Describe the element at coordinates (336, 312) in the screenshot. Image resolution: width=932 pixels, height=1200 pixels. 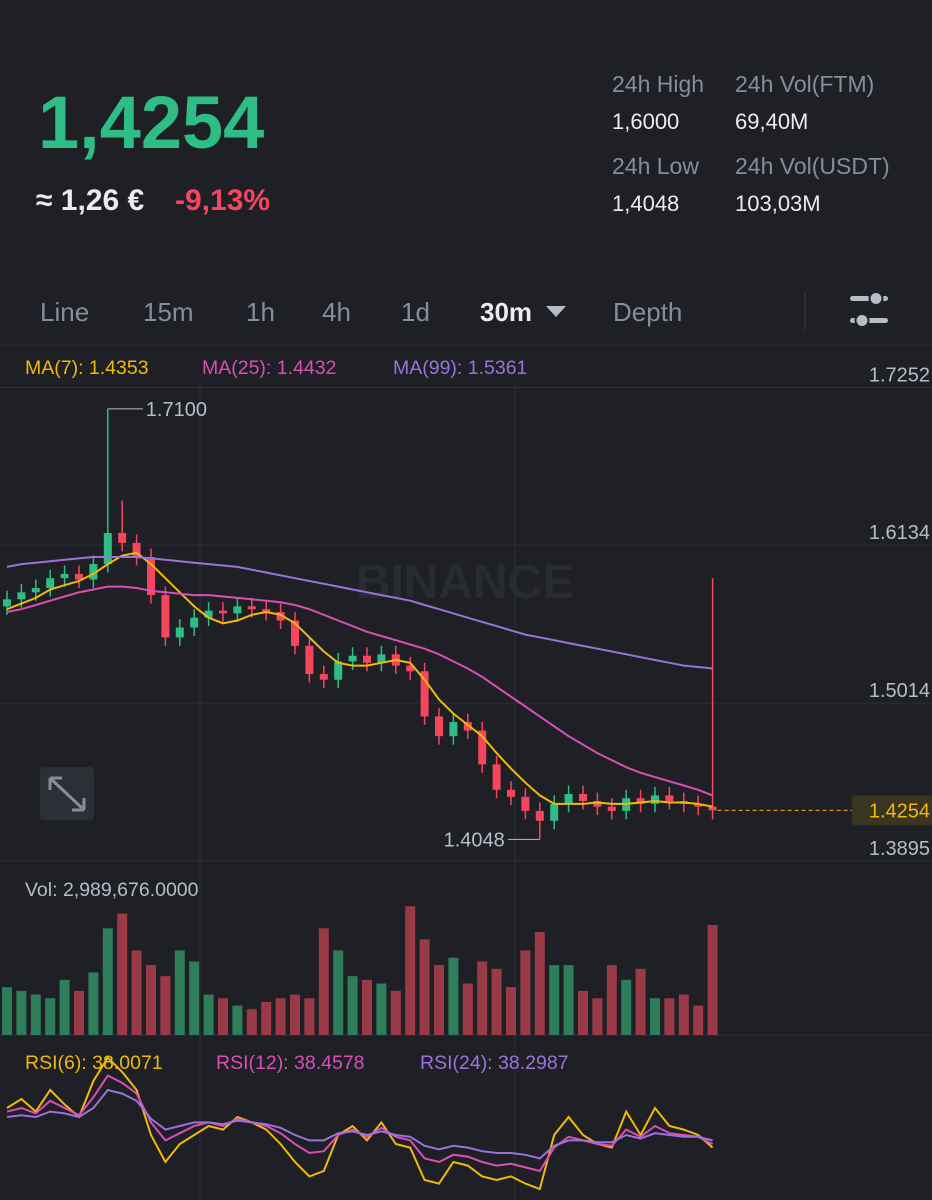
I see `tab: 4h` at that location.